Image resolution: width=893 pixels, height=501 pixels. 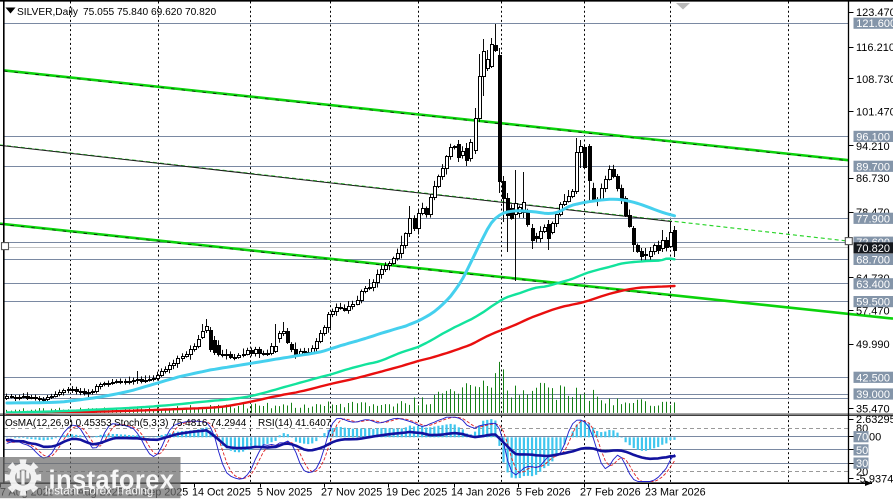 What do you see at coordinates (873, 378) in the screenshot?
I see `svg-text: 42.500` at bounding box center [873, 378].